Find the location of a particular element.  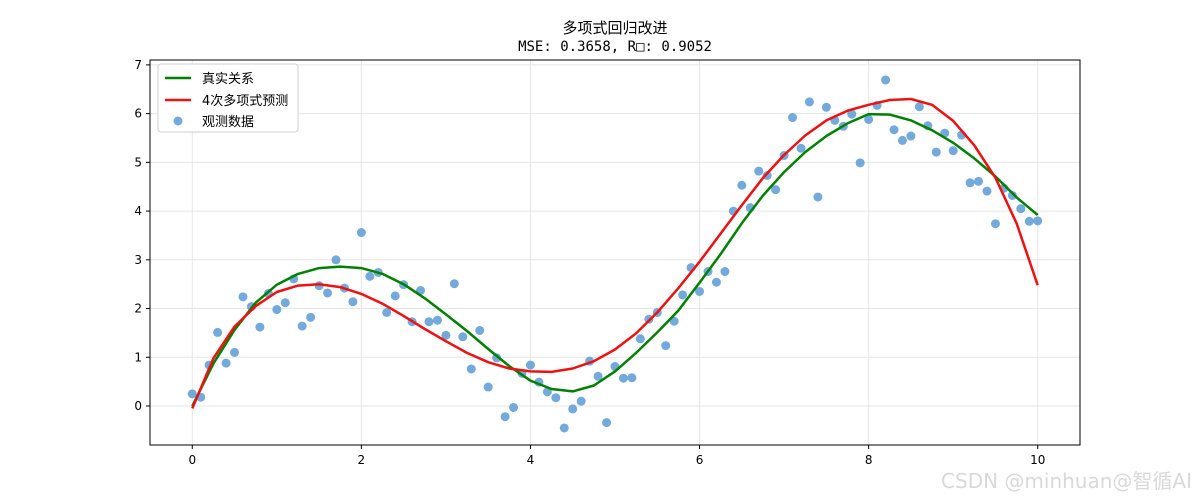

y-tick-label: 3 is located at coordinates (138, 260).